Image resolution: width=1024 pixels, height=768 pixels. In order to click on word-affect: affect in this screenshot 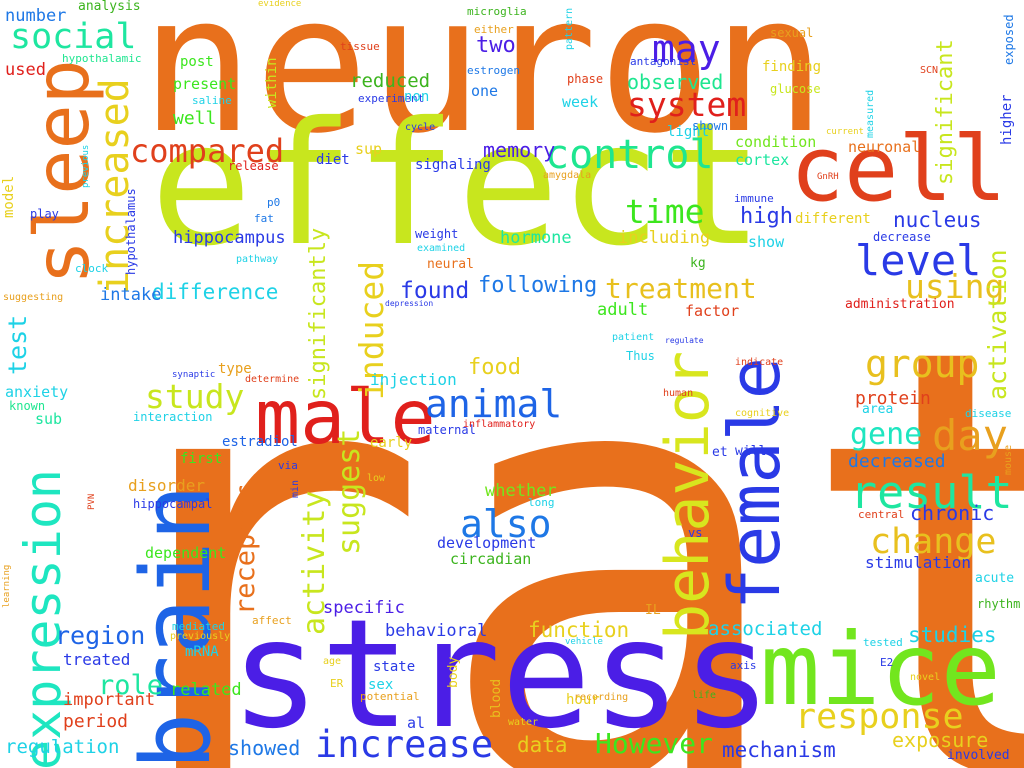, I will do `click(272, 620)`.